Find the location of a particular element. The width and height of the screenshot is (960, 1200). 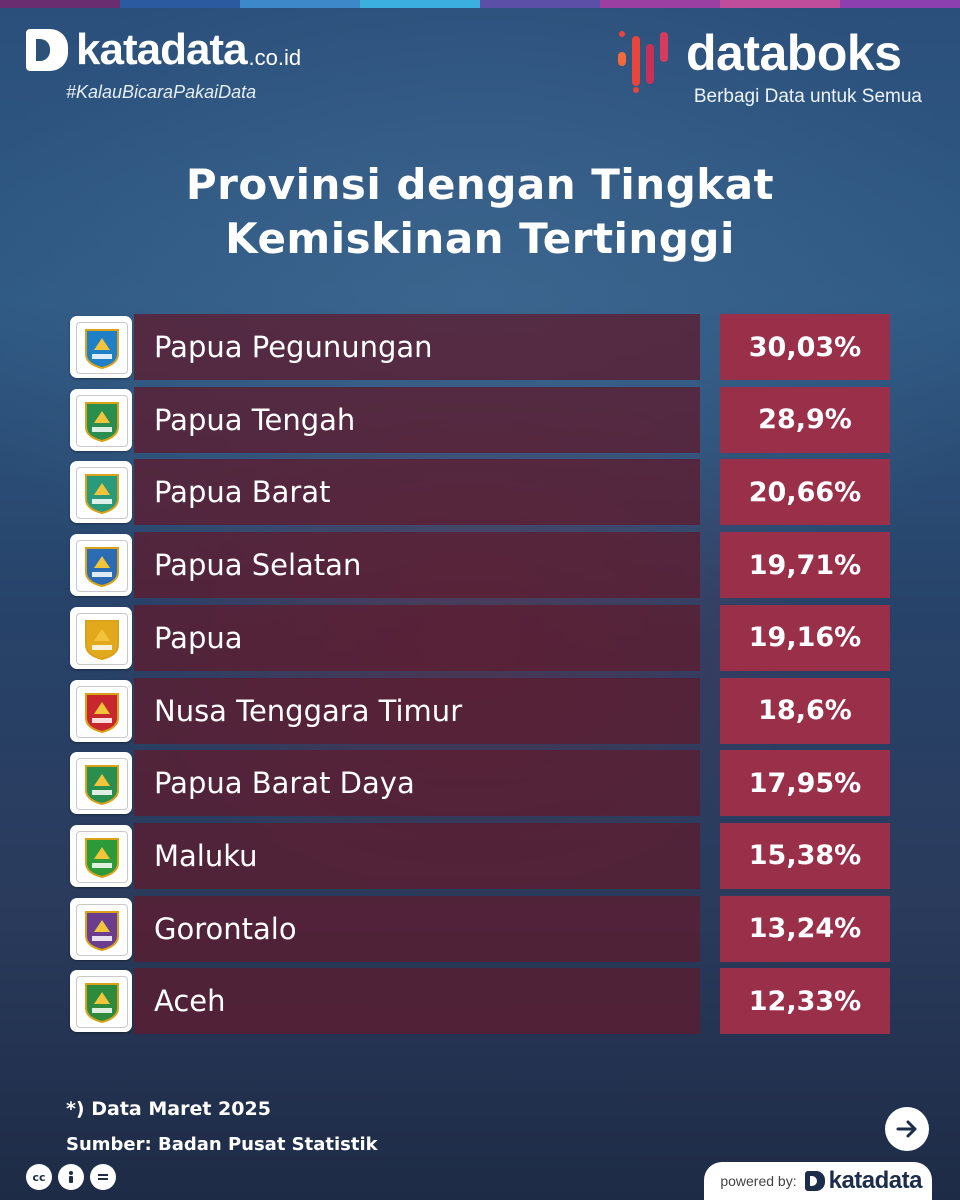

gorontalo-emblem-icon is located at coordinates (101, 928).